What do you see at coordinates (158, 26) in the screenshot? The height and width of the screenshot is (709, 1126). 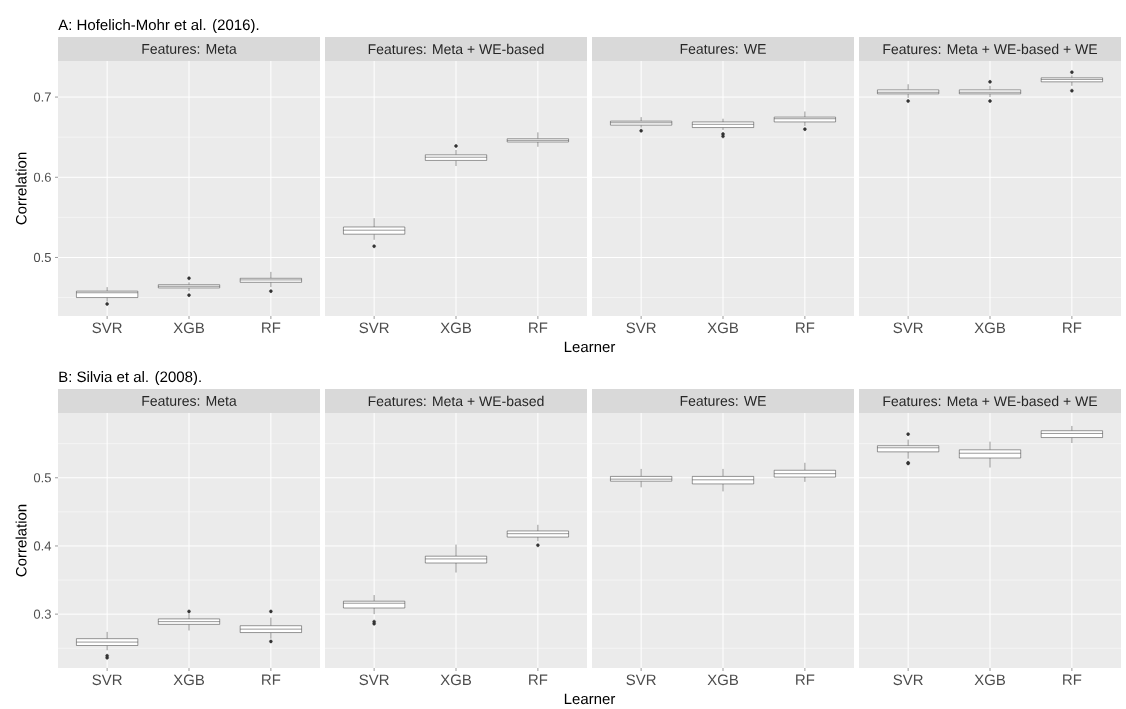 I see `text: A: Hofelich-Mohr et al. (2016).` at bounding box center [158, 26].